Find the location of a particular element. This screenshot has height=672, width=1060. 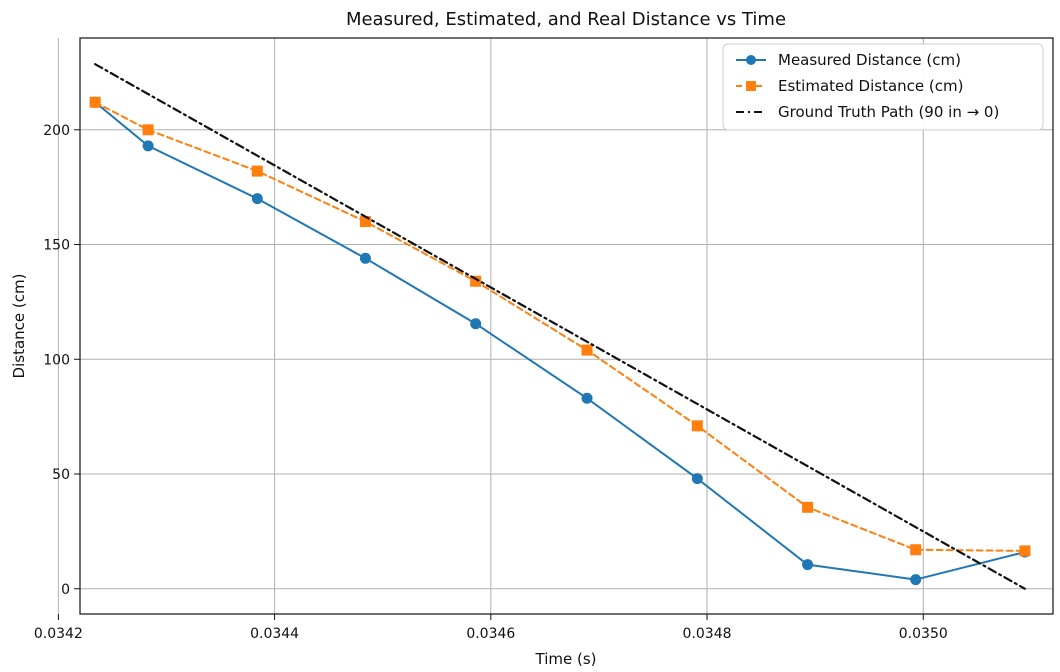

y-tick-label: 50 is located at coordinates (61, 475).